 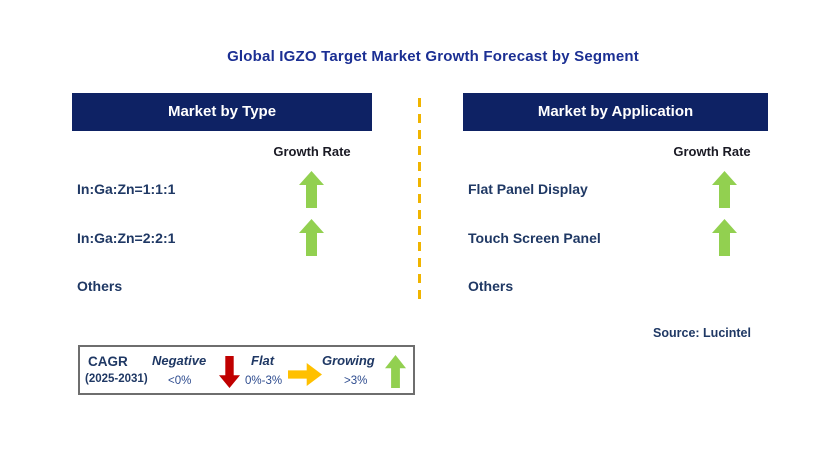 I want to click on segment-label-flat-panel-display: Flat Panel Display, so click(x=528, y=189).